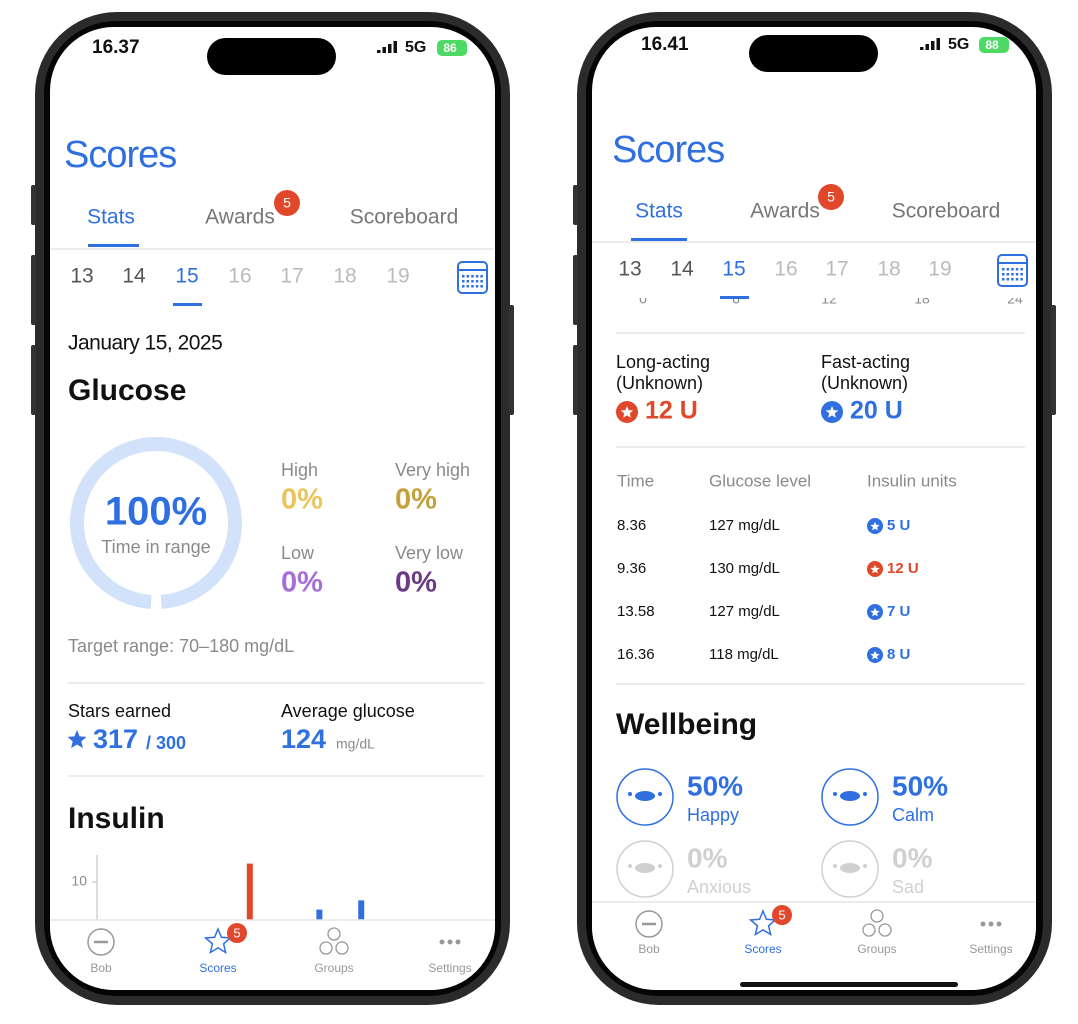 Image resolution: width=1078 pixels, height=1024 pixels. What do you see at coordinates (913, 815) in the screenshot?
I see `mood-label: Calm` at bounding box center [913, 815].